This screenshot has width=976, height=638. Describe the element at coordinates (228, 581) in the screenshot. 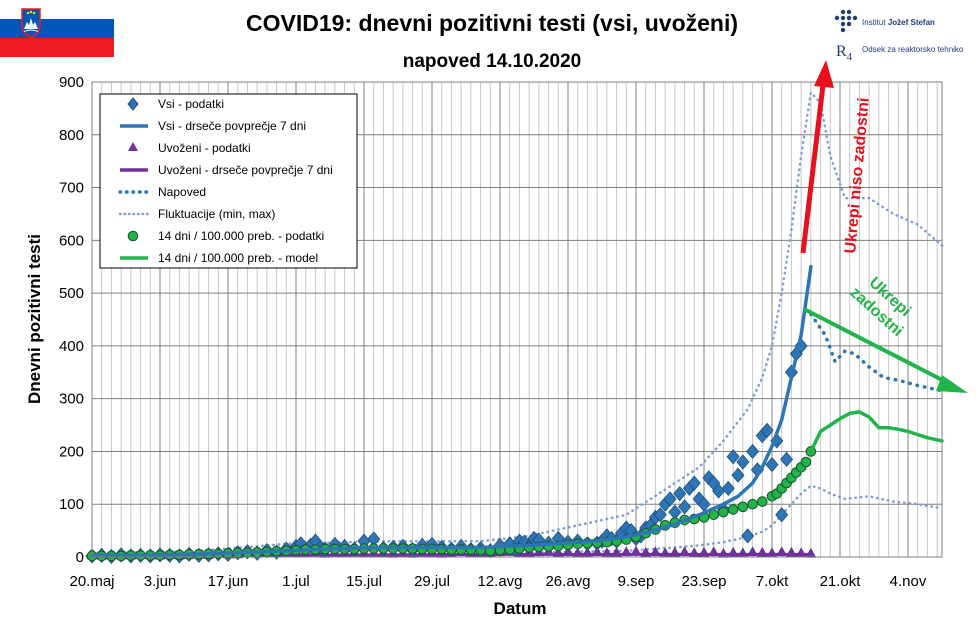

I see `x-tick-label: 17.jun` at that location.